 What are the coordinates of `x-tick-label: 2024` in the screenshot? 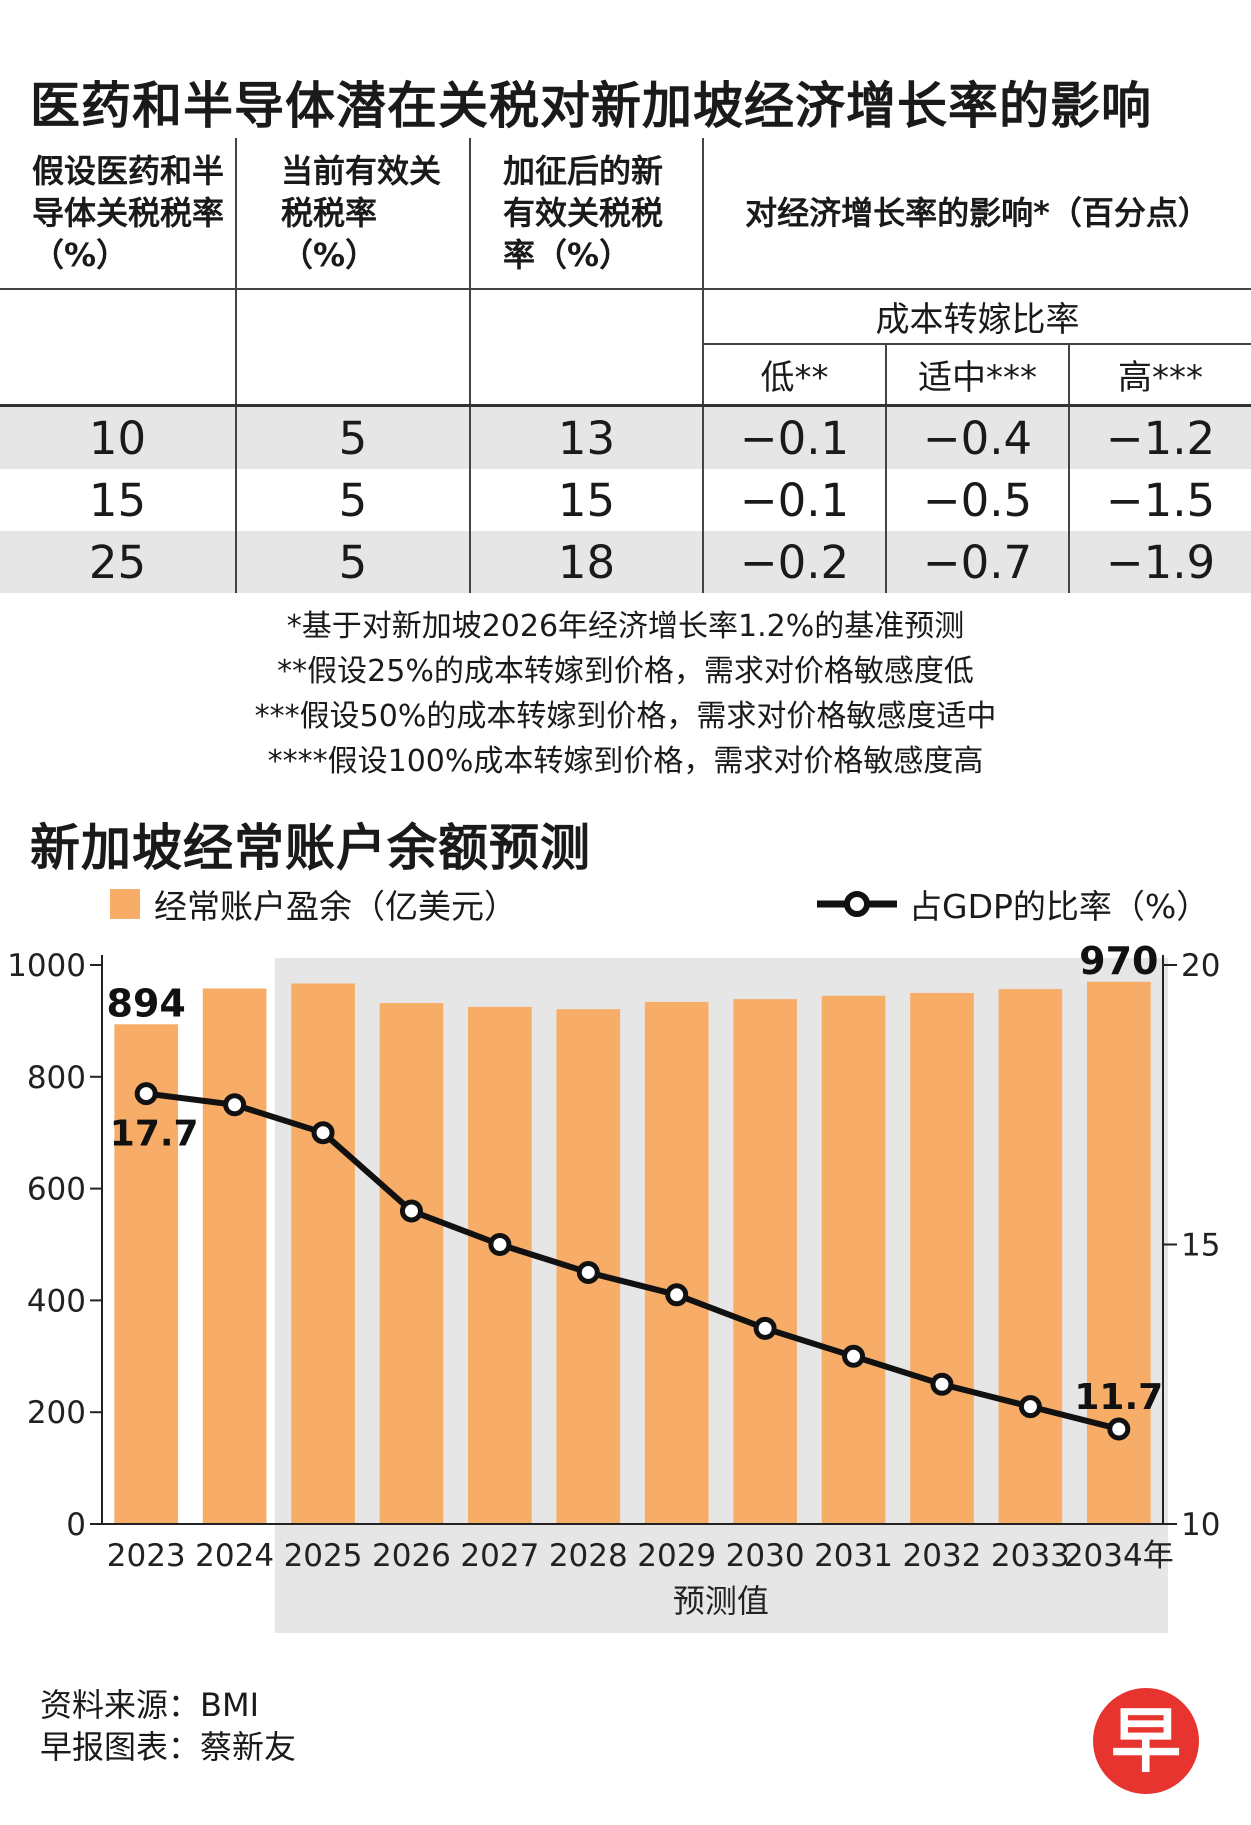 It's located at (234, 1556).